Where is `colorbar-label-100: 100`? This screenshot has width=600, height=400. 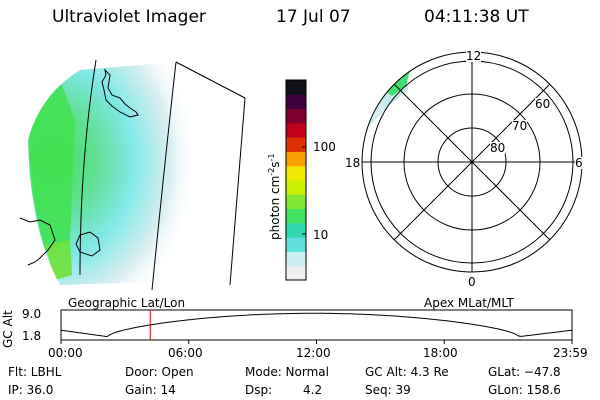 colorbar-label-100: 100 is located at coordinates (324, 147).